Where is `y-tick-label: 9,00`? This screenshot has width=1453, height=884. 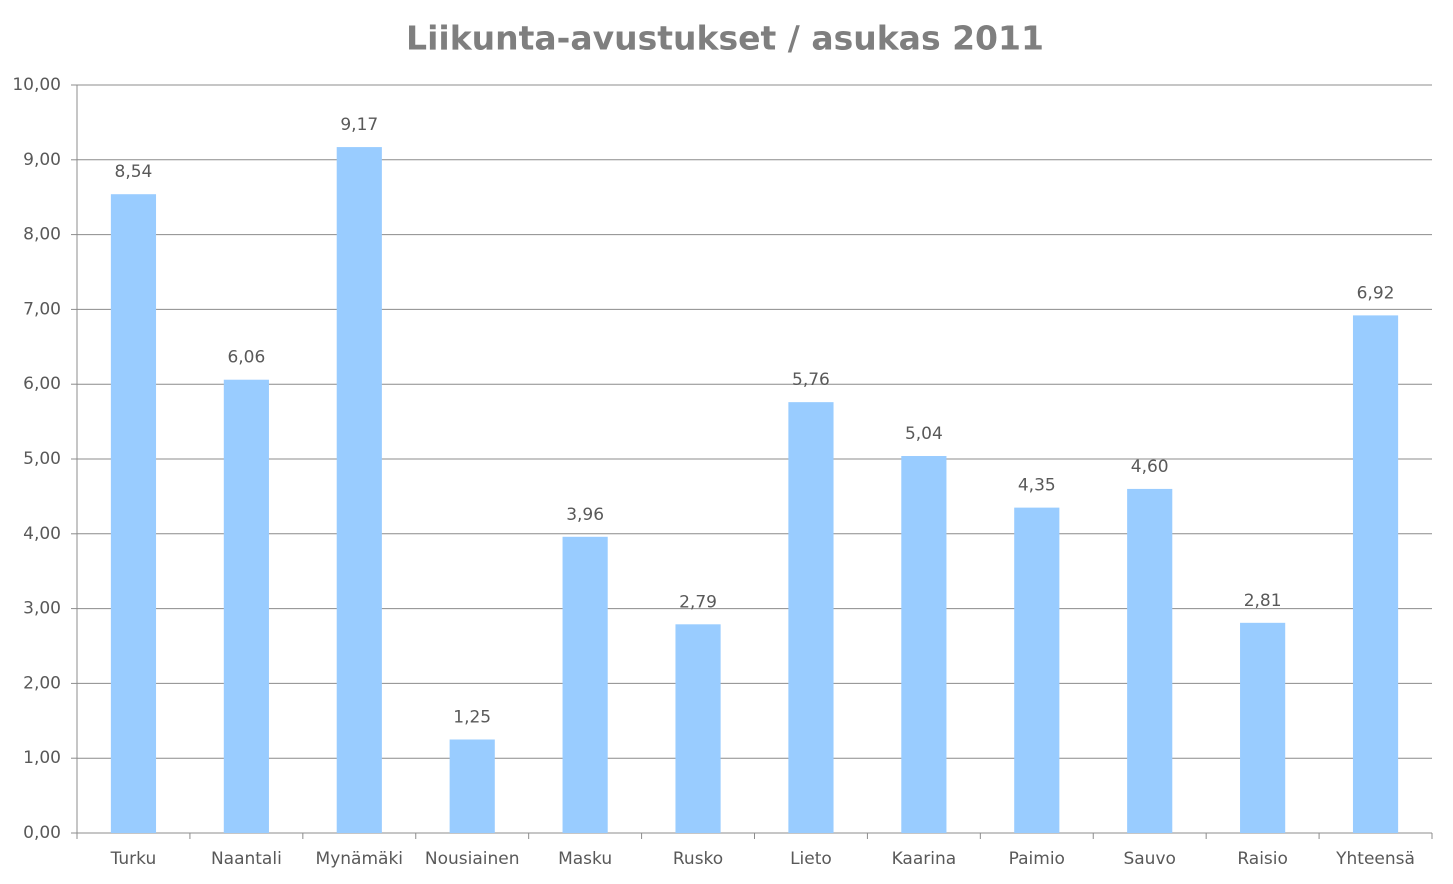
y-tick-label: 9,00 is located at coordinates (42, 160).